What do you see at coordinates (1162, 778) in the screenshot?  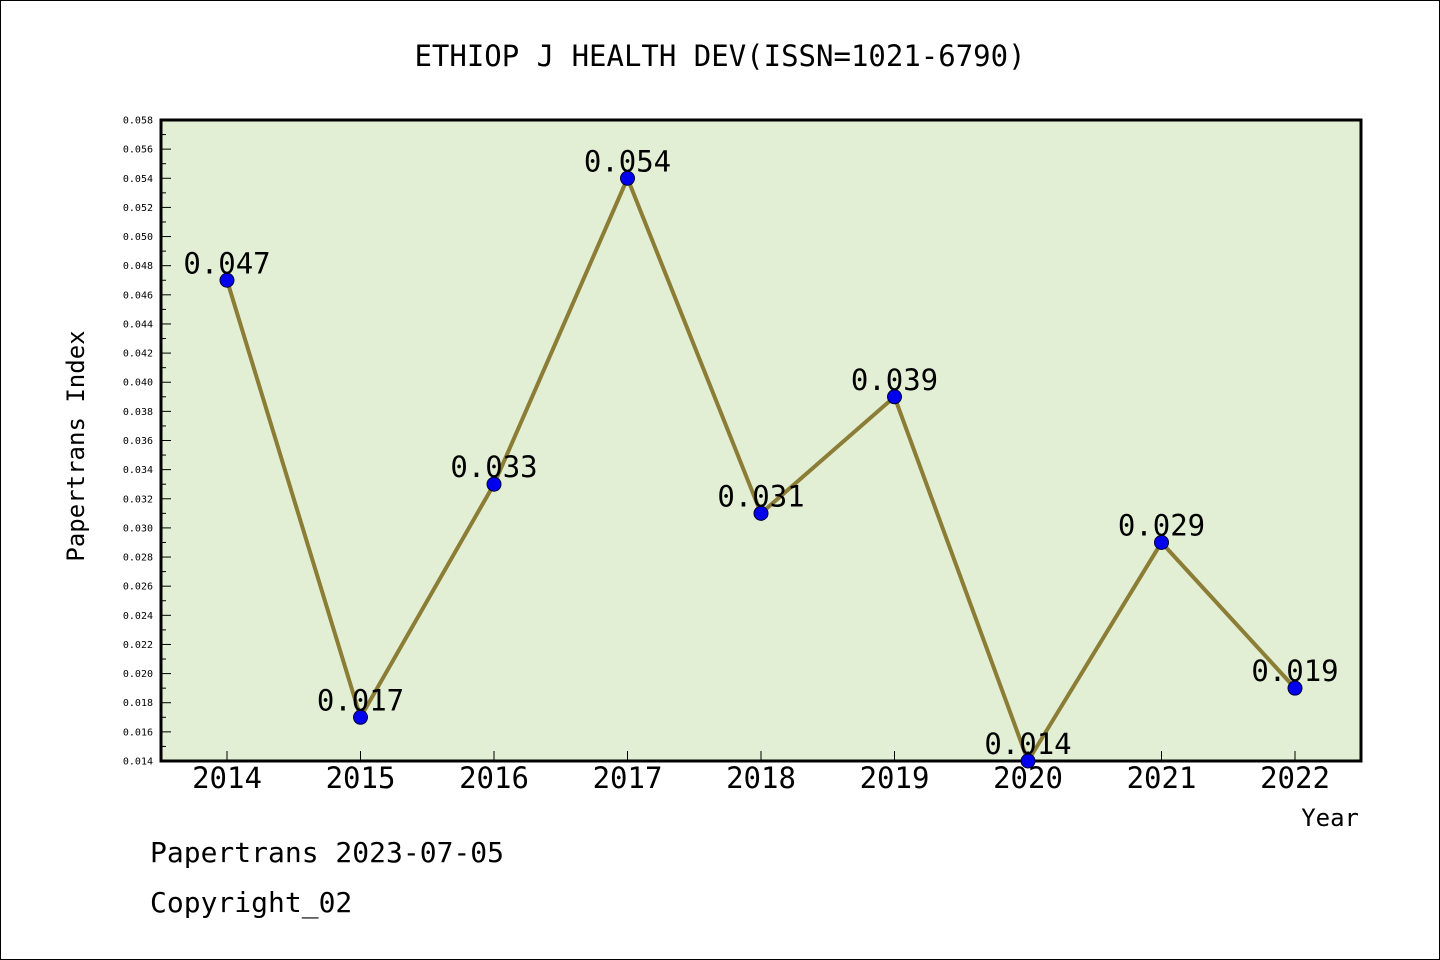 I see `x-tick-label: 2021` at bounding box center [1162, 778].